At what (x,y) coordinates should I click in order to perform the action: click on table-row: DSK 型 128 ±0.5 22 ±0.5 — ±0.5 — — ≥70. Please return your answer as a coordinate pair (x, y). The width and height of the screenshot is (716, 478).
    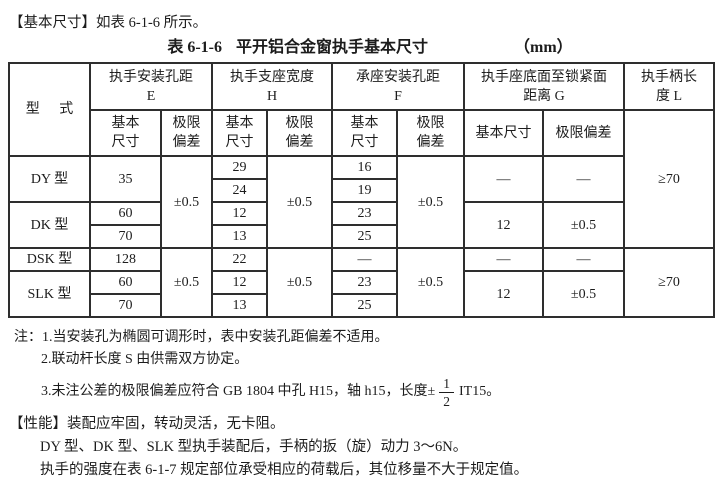
    Looking at the image, I should click on (361, 282).